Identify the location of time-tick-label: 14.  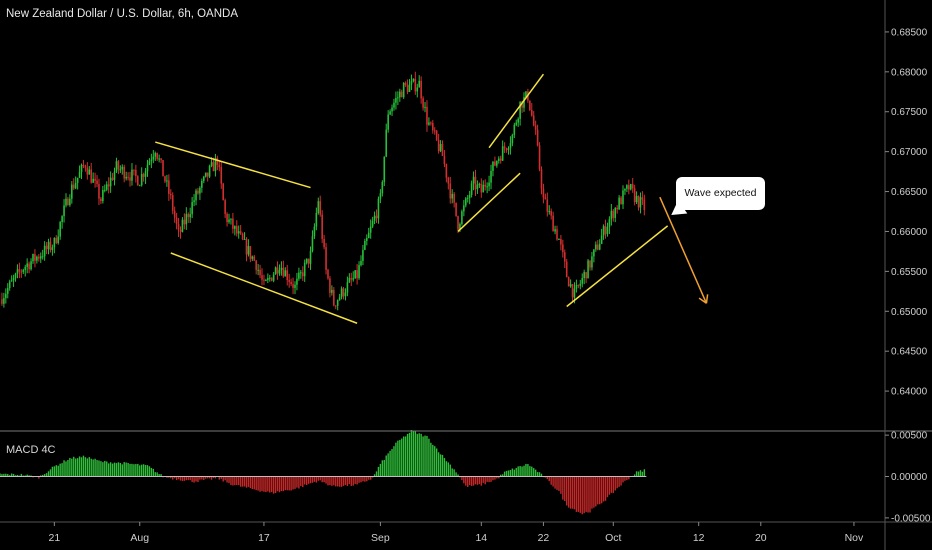
(481, 538).